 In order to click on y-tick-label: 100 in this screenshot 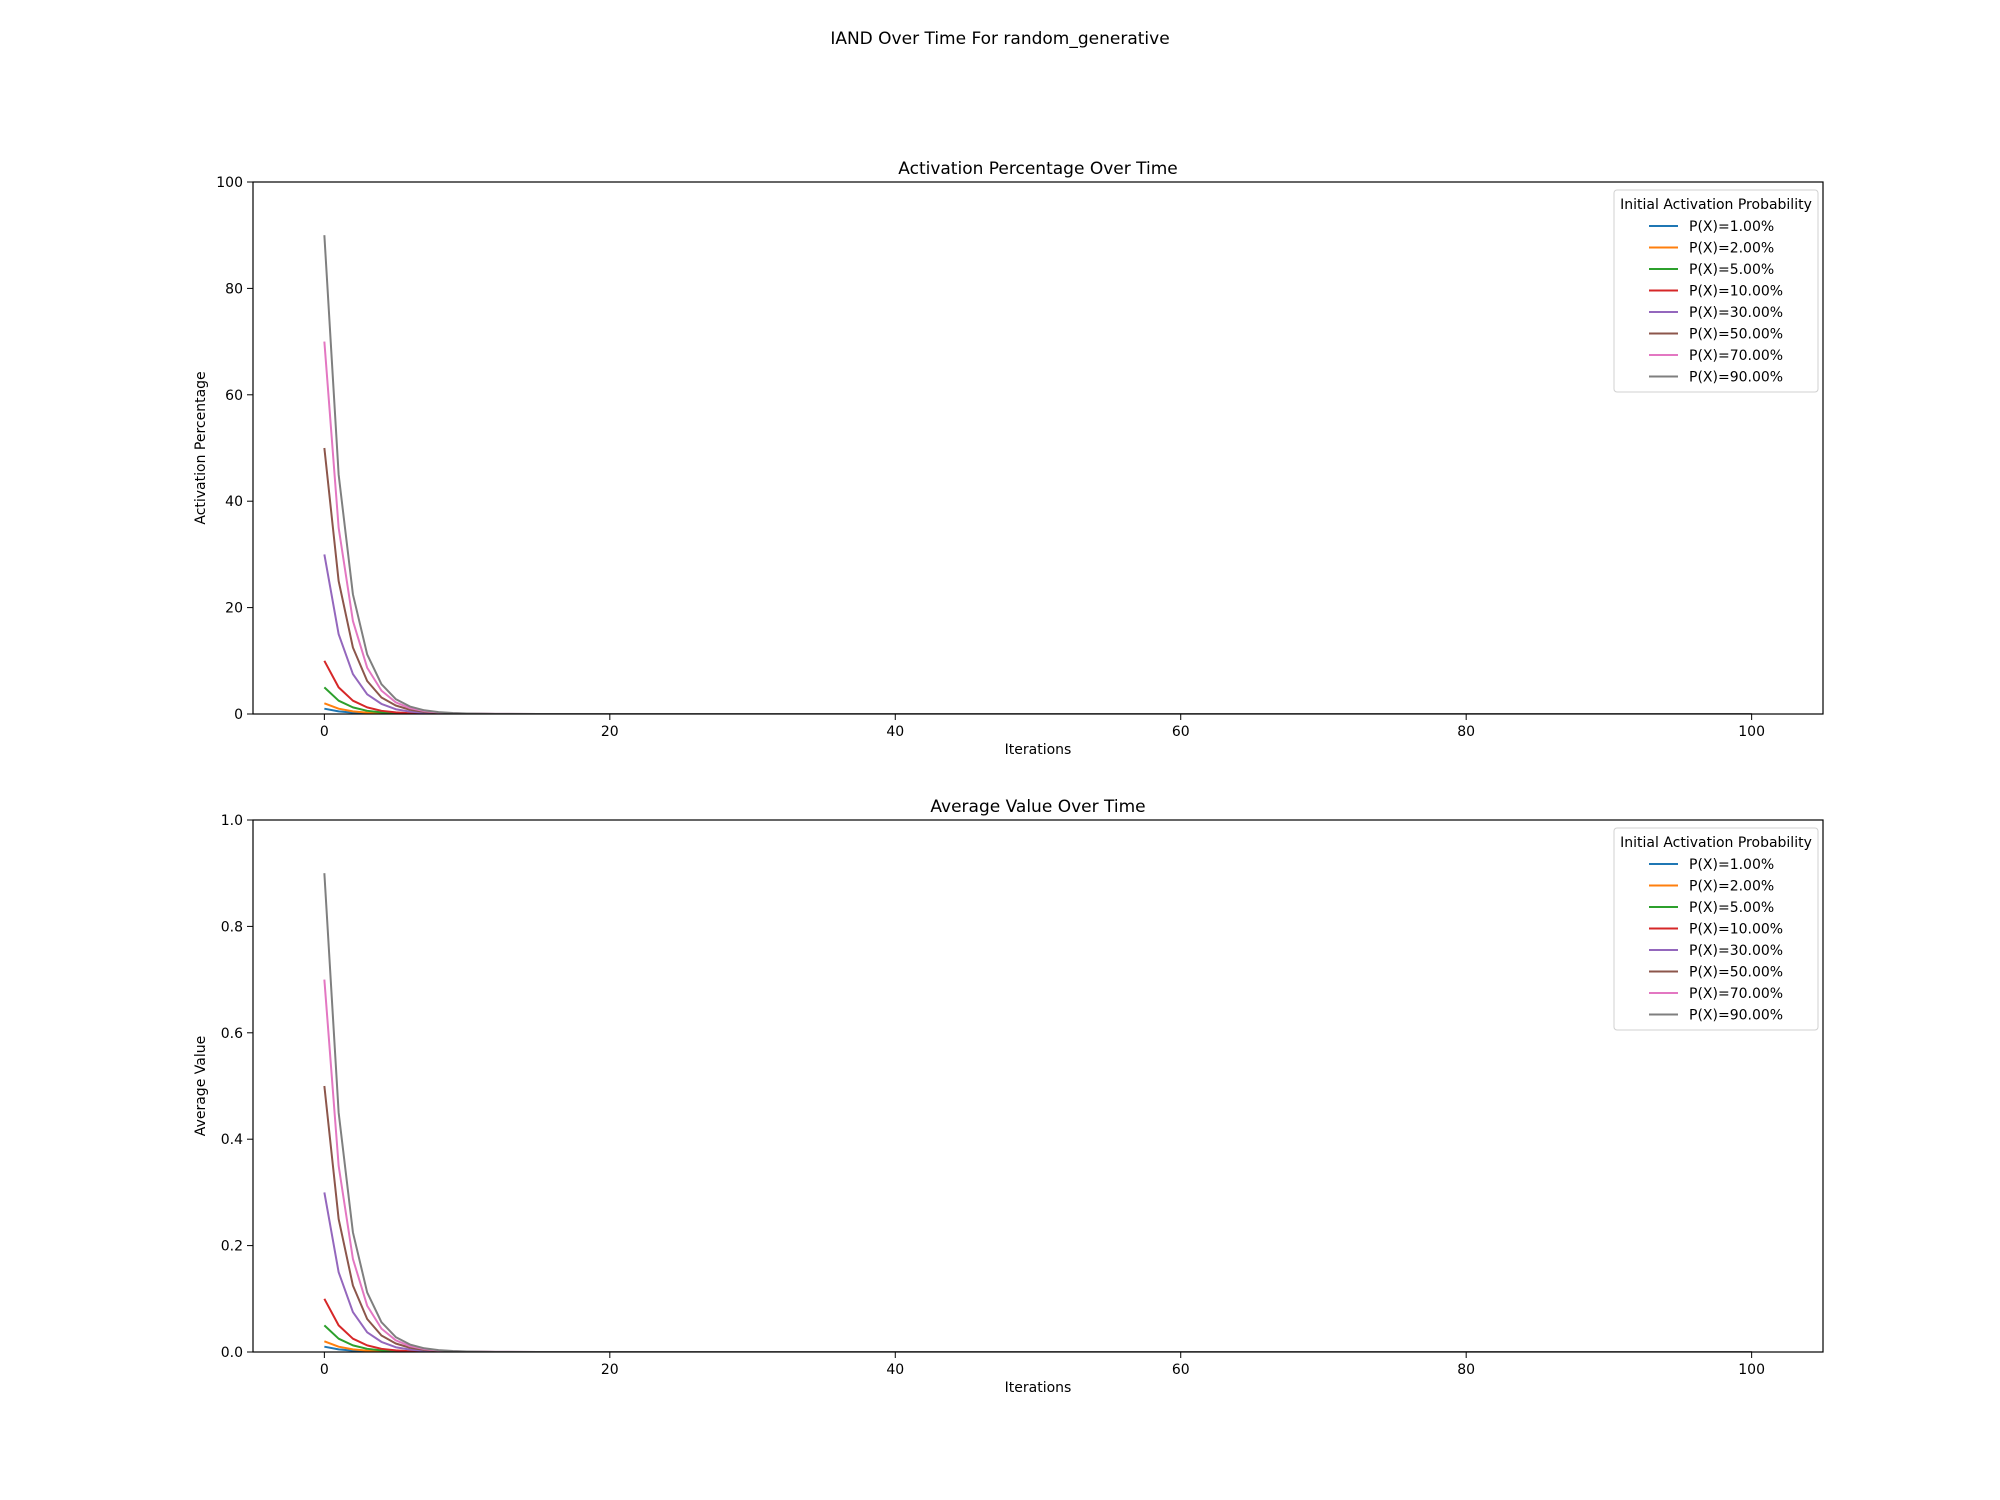, I will do `click(229, 183)`.